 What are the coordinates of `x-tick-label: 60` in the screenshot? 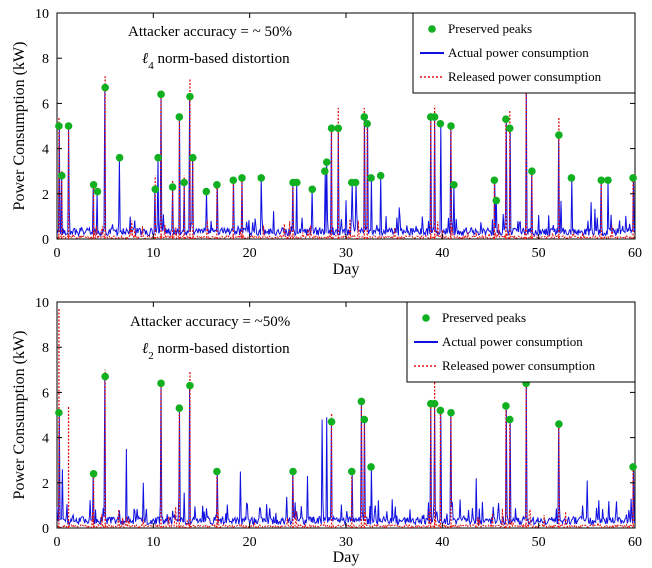 It's located at (635, 253).